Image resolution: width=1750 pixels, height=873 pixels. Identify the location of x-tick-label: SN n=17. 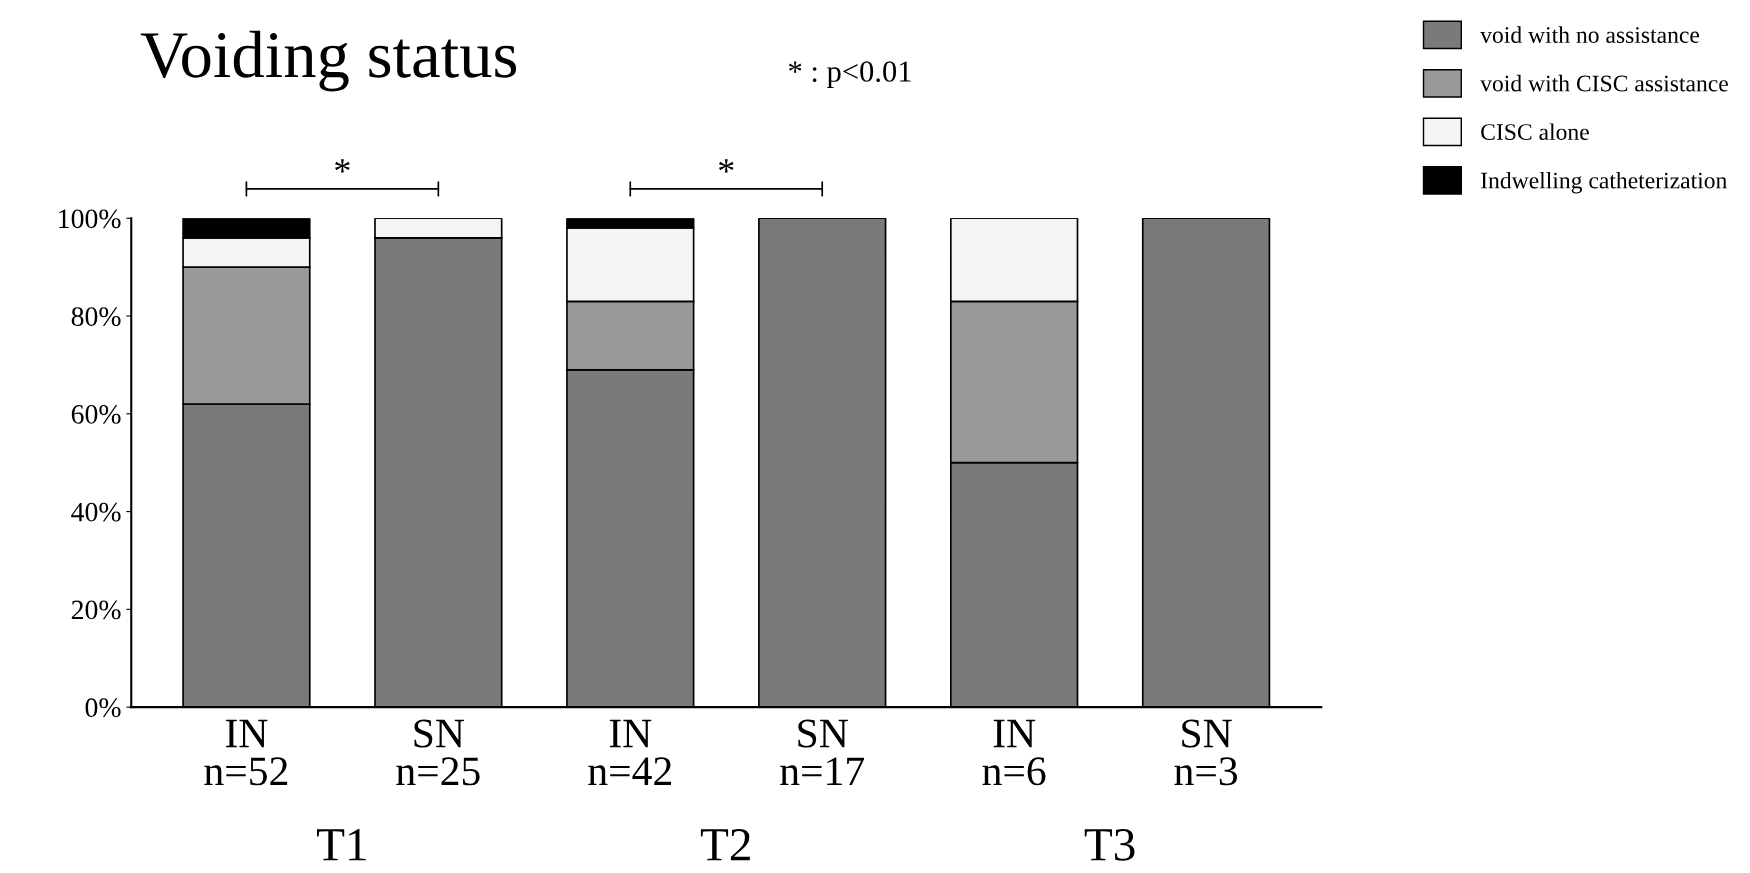
(822, 752).